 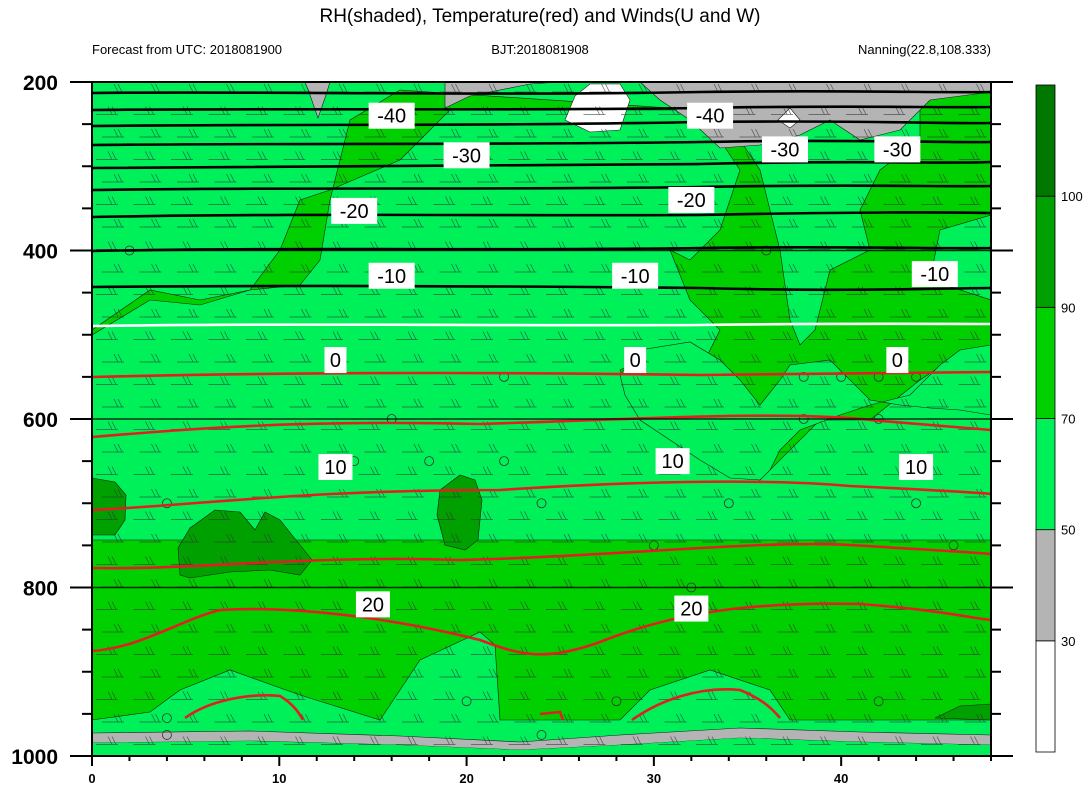 What do you see at coordinates (279, 778) in the screenshot?
I see `x-tick-label: 10` at bounding box center [279, 778].